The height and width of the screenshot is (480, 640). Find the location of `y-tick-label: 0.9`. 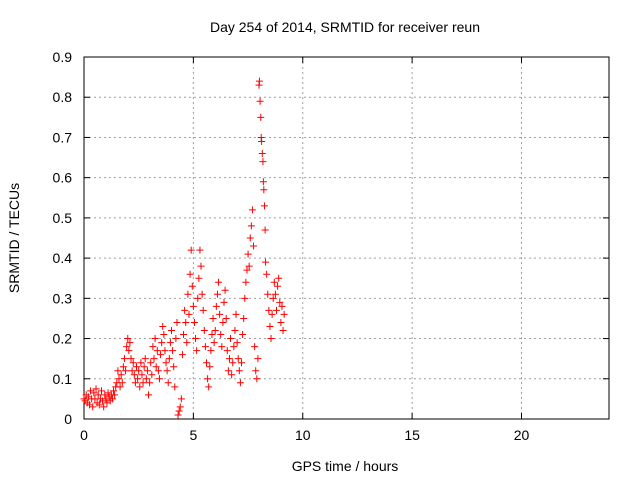

y-tick-label: 0.9 is located at coordinates (63, 57).